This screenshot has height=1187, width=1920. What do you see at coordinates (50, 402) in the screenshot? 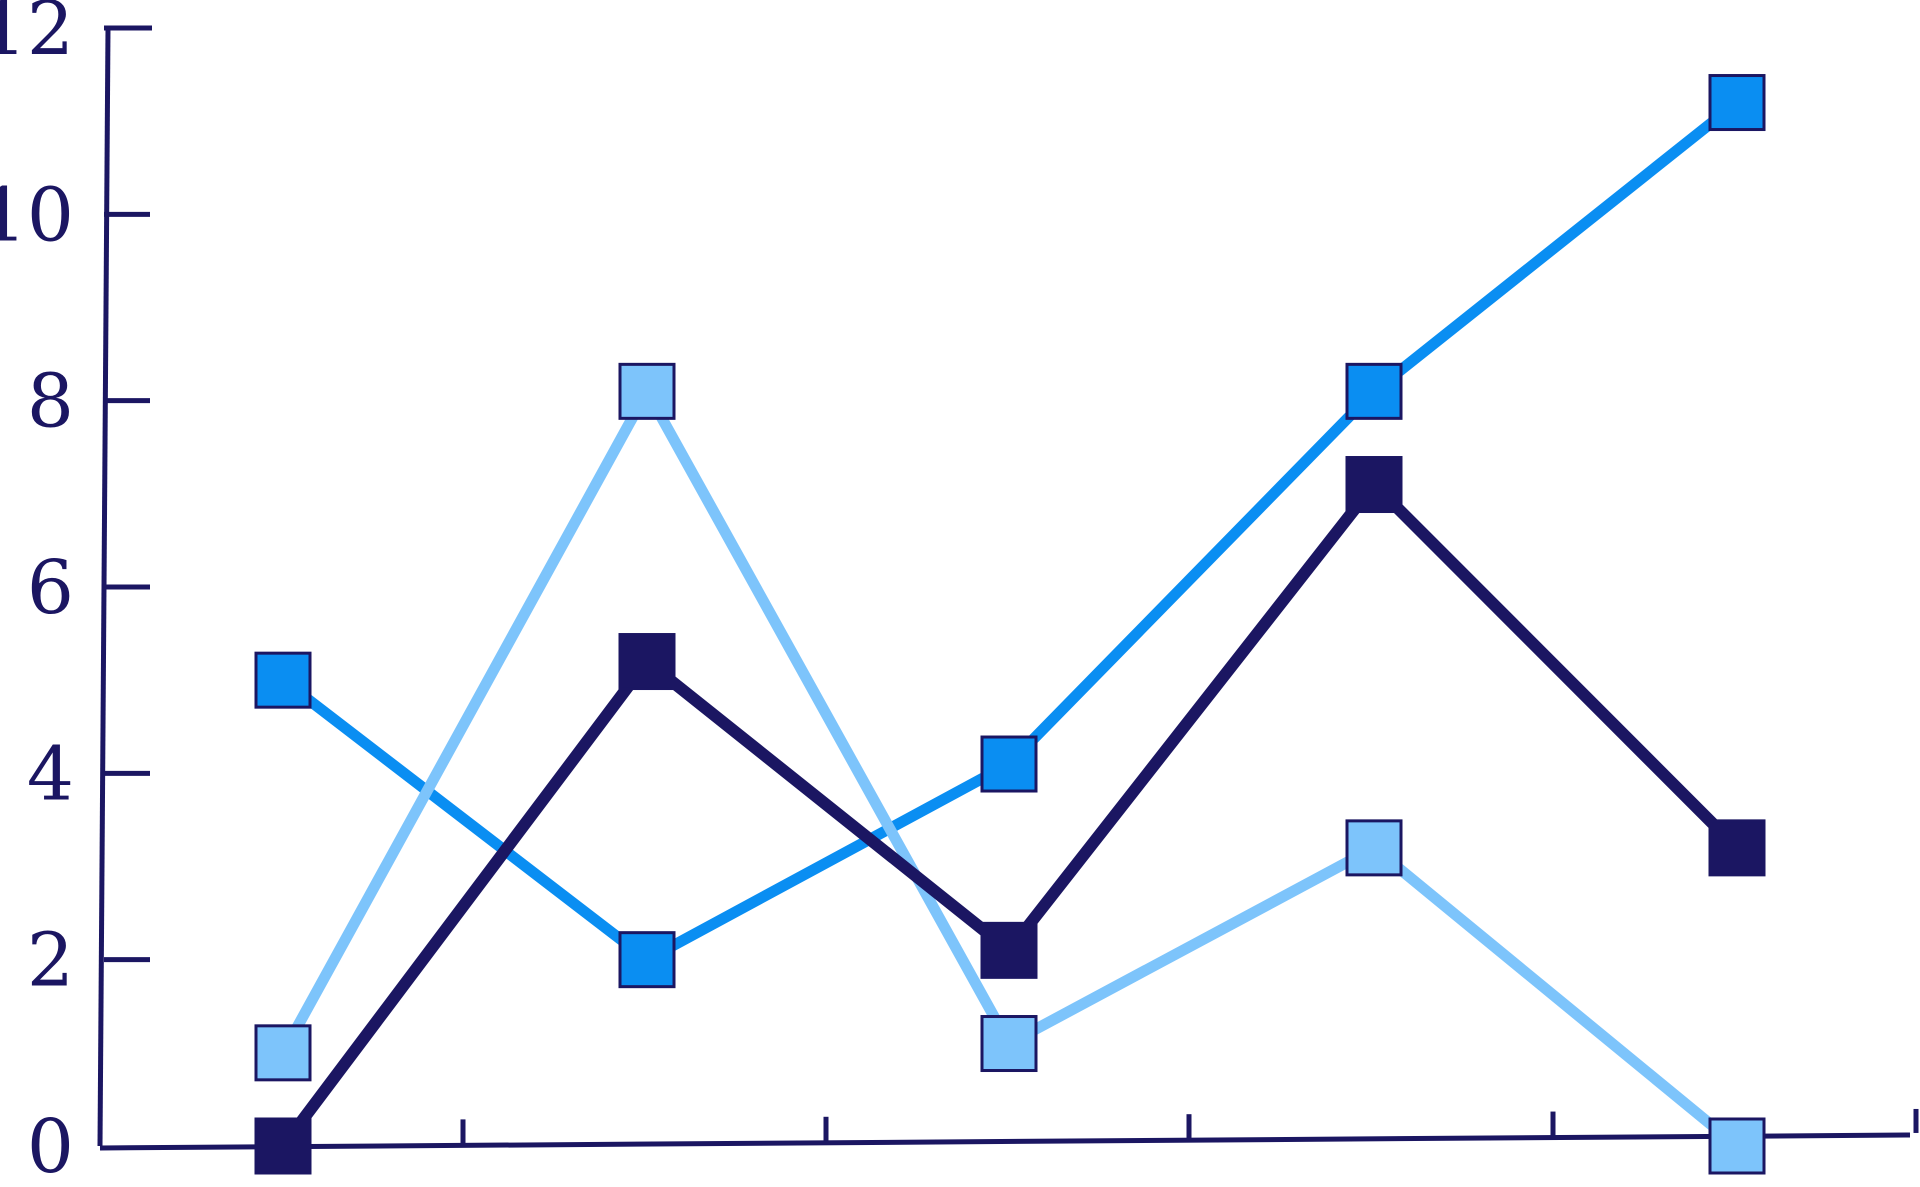
I see `y-tick-label-8: 8` at bounding box center [50, 402].